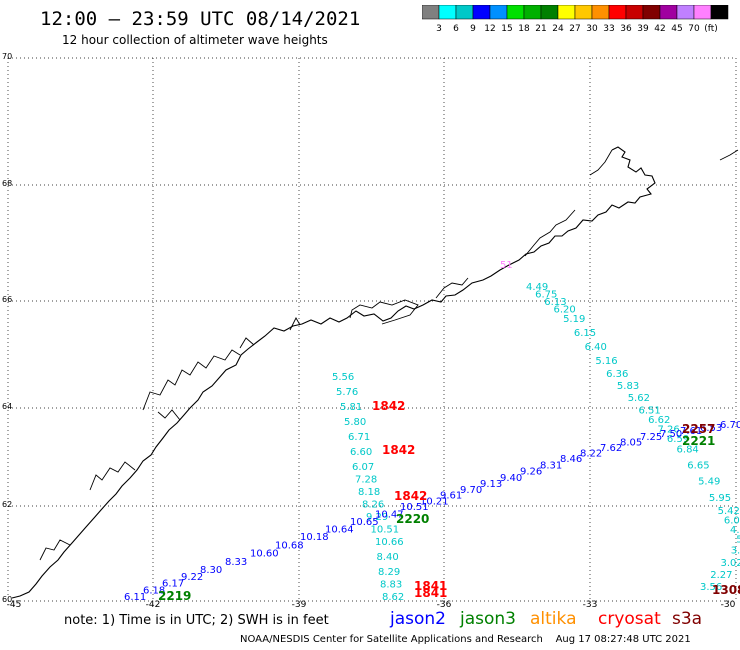 This screenshot has width=740, height=650. What do you see at coordinates (698, 465) in the screenshot?
I see `swh-label-cyan: 6.65` at bounding box center [698, 465].